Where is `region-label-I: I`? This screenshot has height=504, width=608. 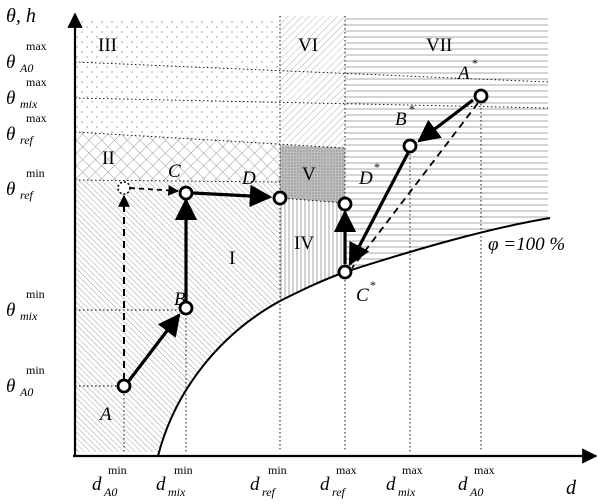 region-label-I: I is located at coordinates (232, 258).